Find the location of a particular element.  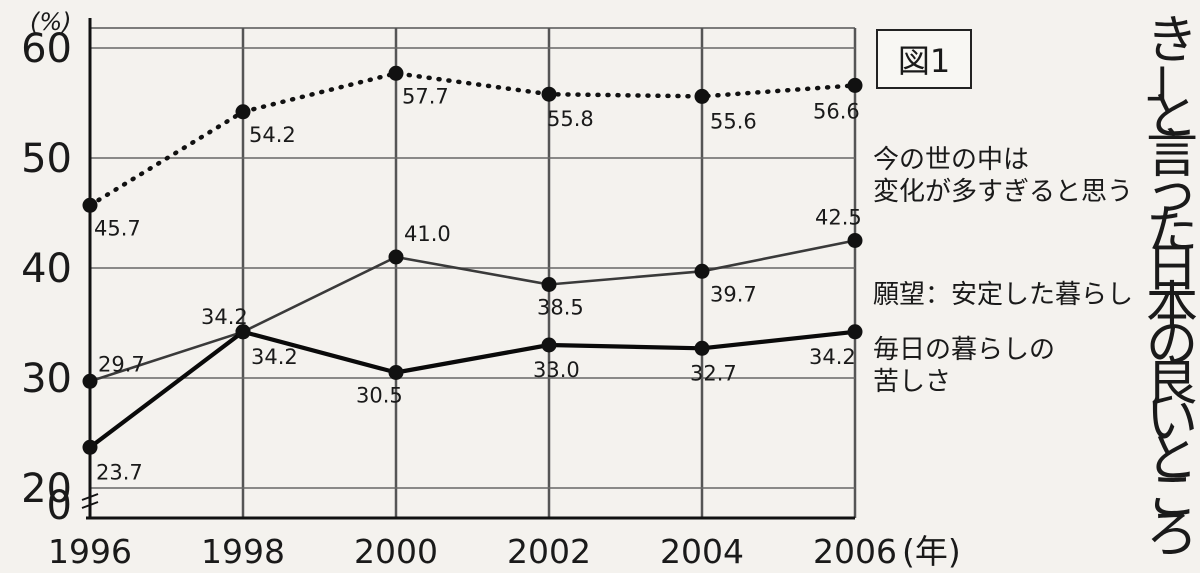

data-label: 23.7 is located at coordinates (119, 472).